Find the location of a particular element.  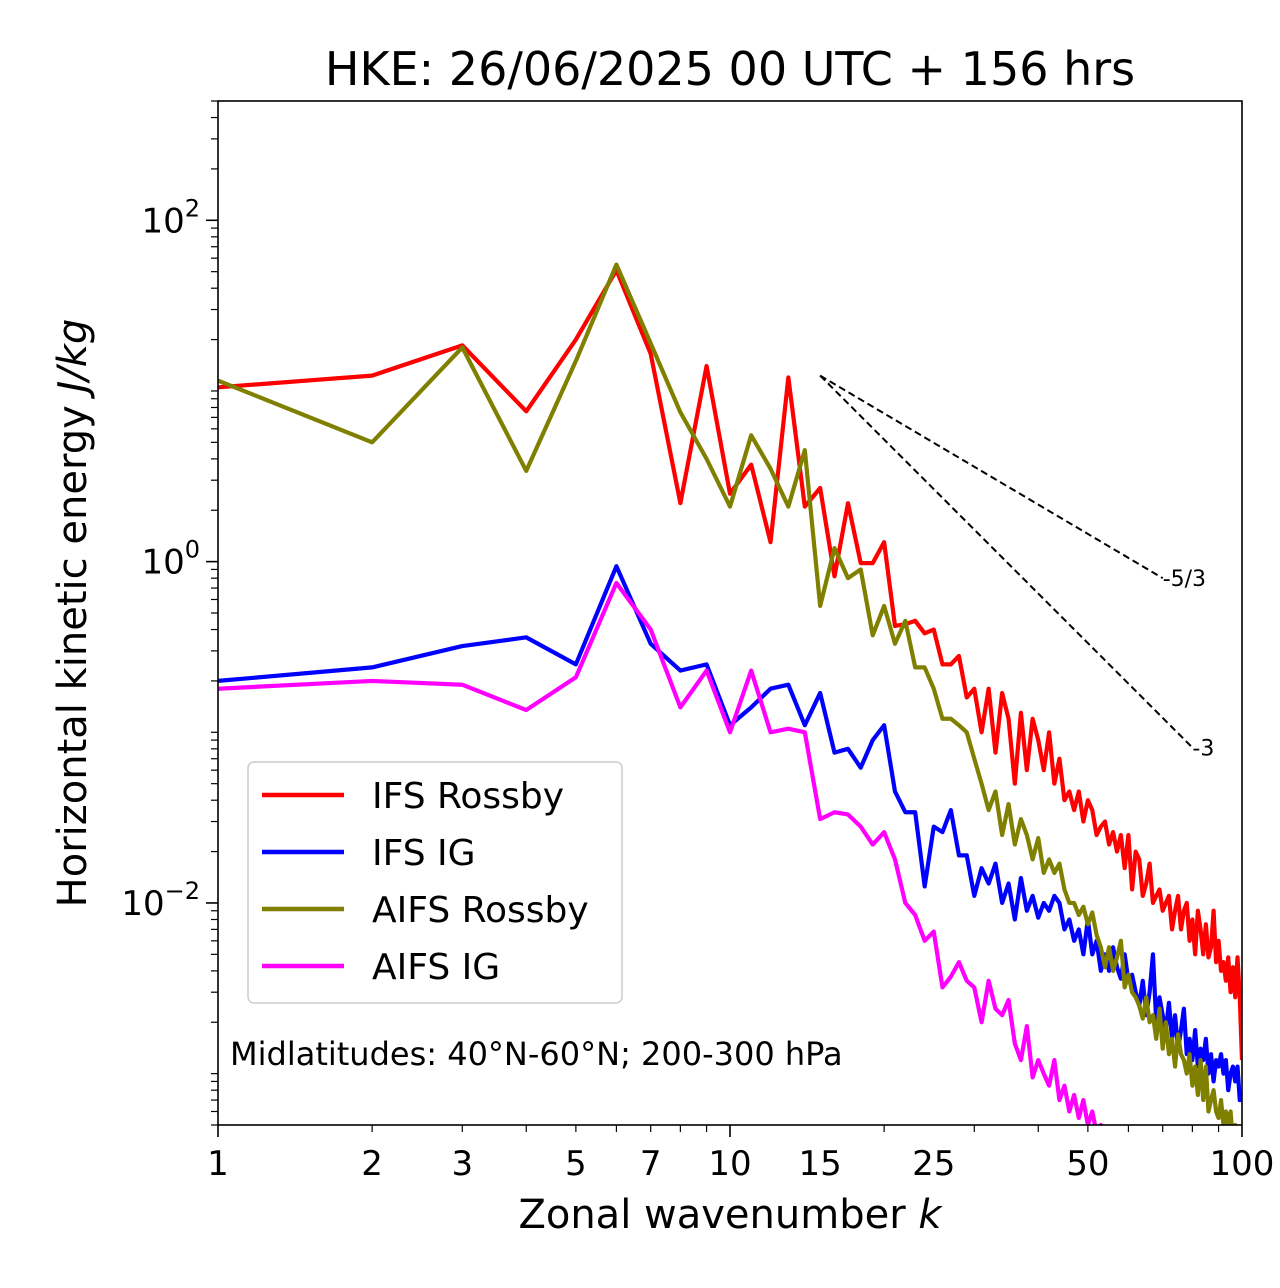

reference-slopes: -5/3 -3 is located at coordinates (1016, 568).